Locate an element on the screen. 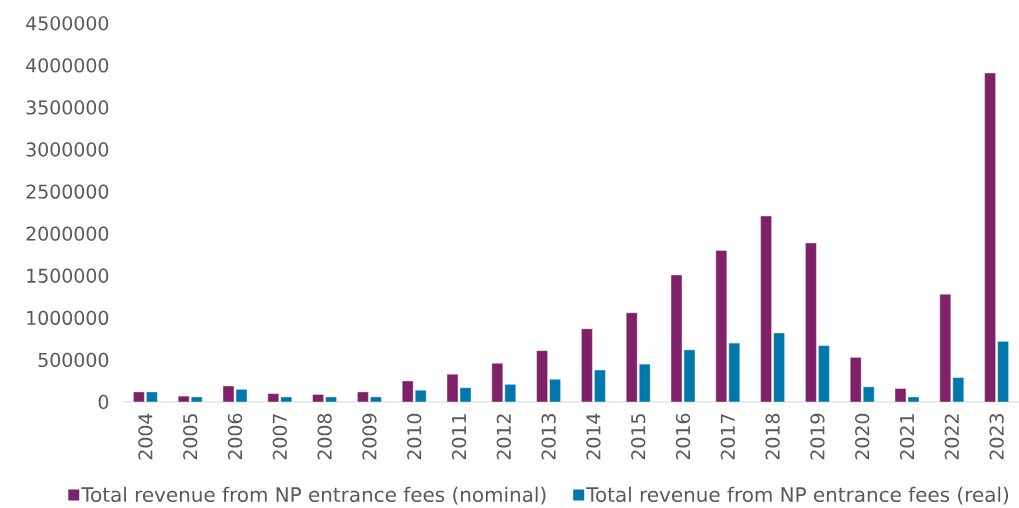  legend-label: Total revenue from NP entrance fees (nominal) is located at coordinates (313, 495).